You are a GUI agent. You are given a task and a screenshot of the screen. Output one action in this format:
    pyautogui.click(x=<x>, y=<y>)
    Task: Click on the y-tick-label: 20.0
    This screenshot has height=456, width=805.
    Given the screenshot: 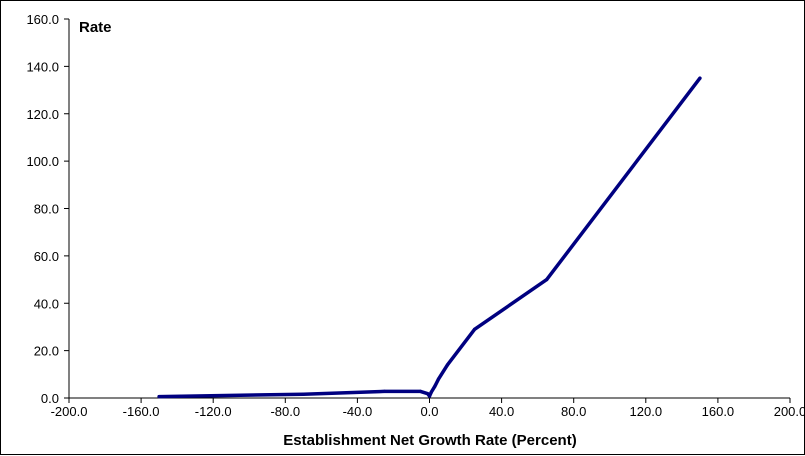 What is the action you would take?
    pyautogui.click(x=46, y=351)
    